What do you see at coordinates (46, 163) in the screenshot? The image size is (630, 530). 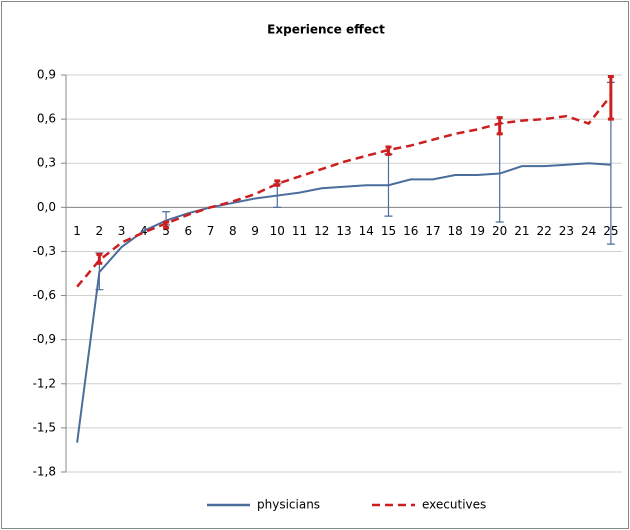 I see `y-tick-label: 0,3` at bounding box center [46, 163].